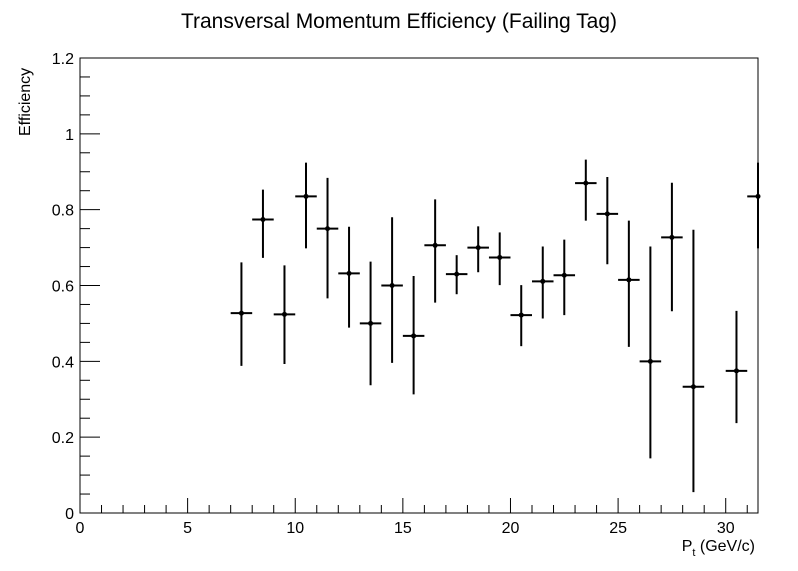  I want to click on y-axis-label: Efficiency, so click(25, 102).